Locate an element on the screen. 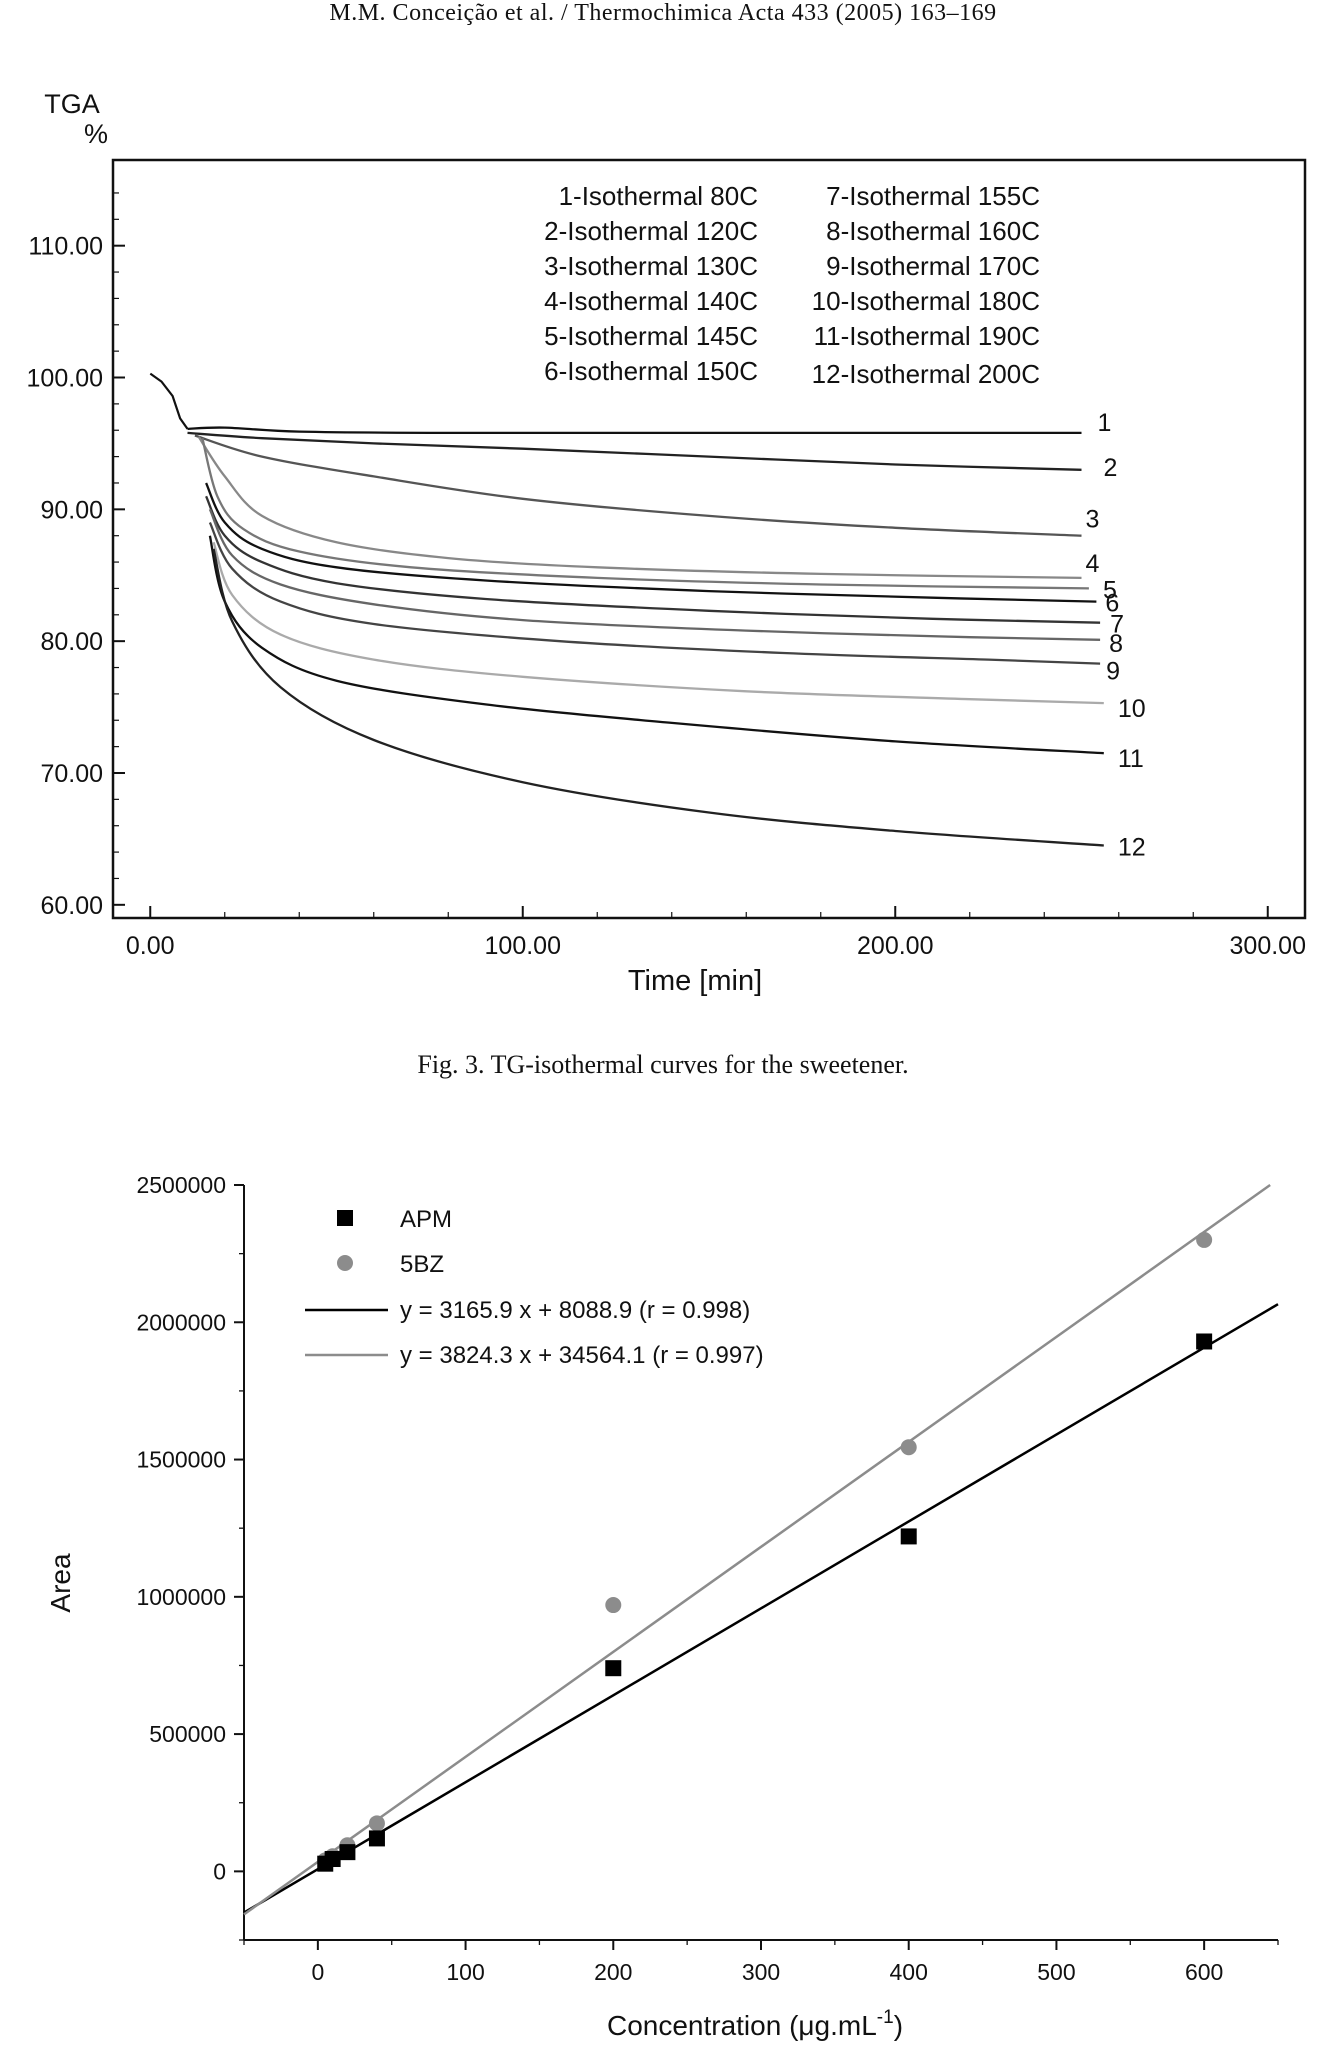  legend-entry: 11-Isothermal 190C is located at coordinates (927, 336).